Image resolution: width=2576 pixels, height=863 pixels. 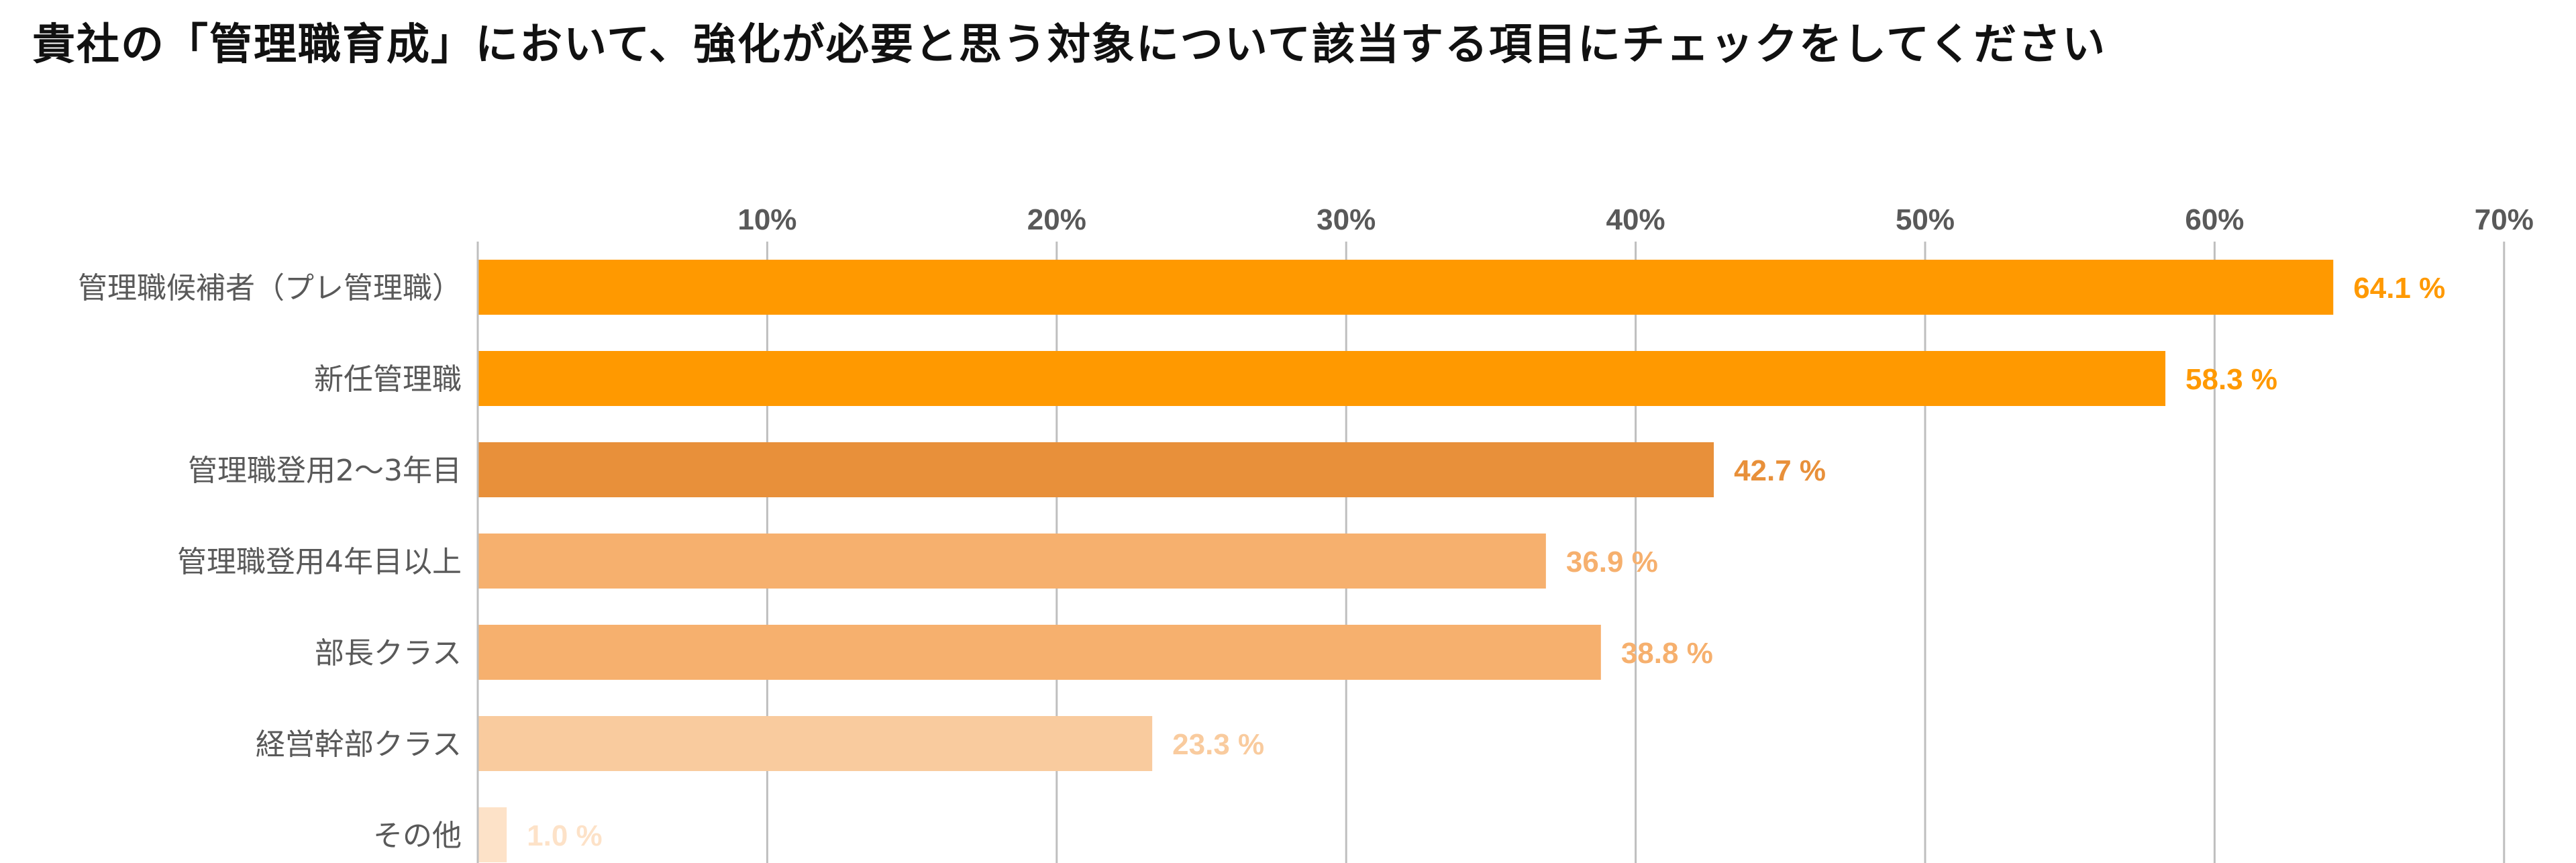 I want to click on category-label: 管理職登用4年目以上, so click(x=319, y=562).